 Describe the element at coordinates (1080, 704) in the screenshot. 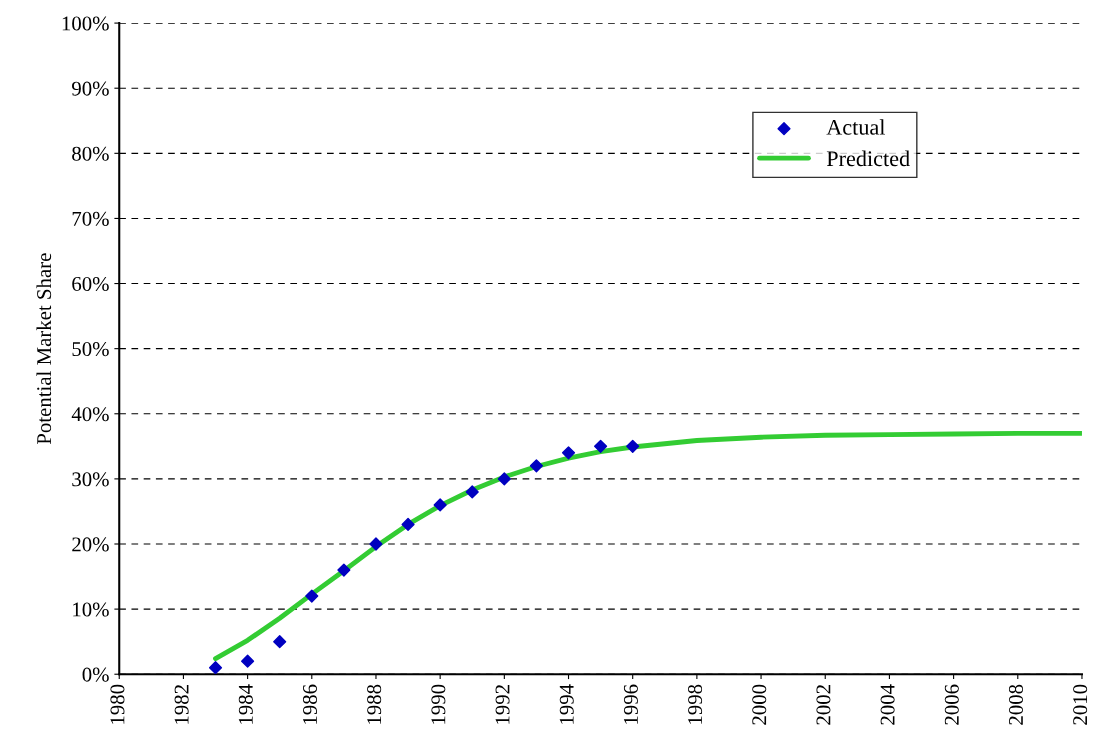

I see `x-tick-label: 2010` at that location.